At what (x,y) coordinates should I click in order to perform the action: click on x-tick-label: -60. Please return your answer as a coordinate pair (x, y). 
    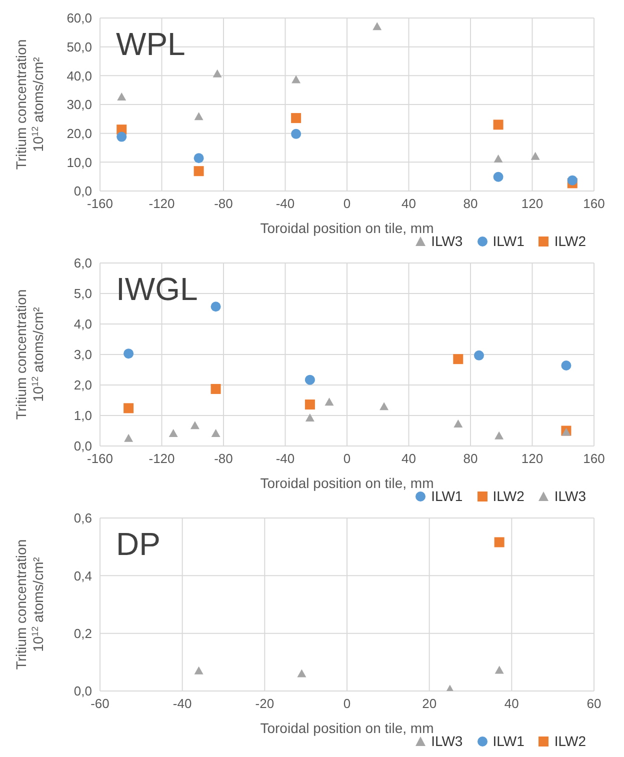
    Looking at the image, I should click on (100, 704).